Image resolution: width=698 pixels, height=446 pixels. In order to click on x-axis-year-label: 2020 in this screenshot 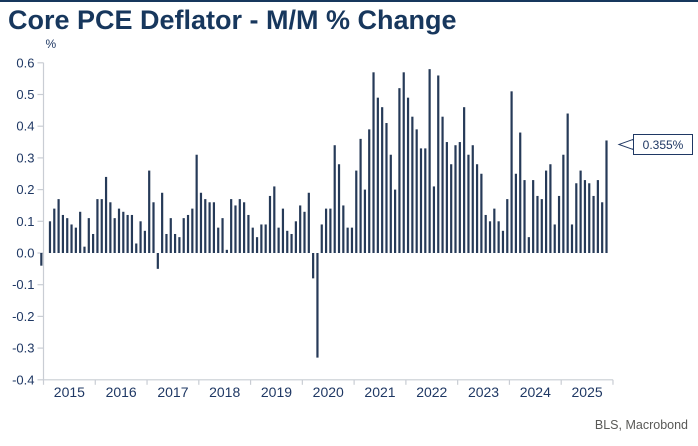, I will do `click(328, 392)`.